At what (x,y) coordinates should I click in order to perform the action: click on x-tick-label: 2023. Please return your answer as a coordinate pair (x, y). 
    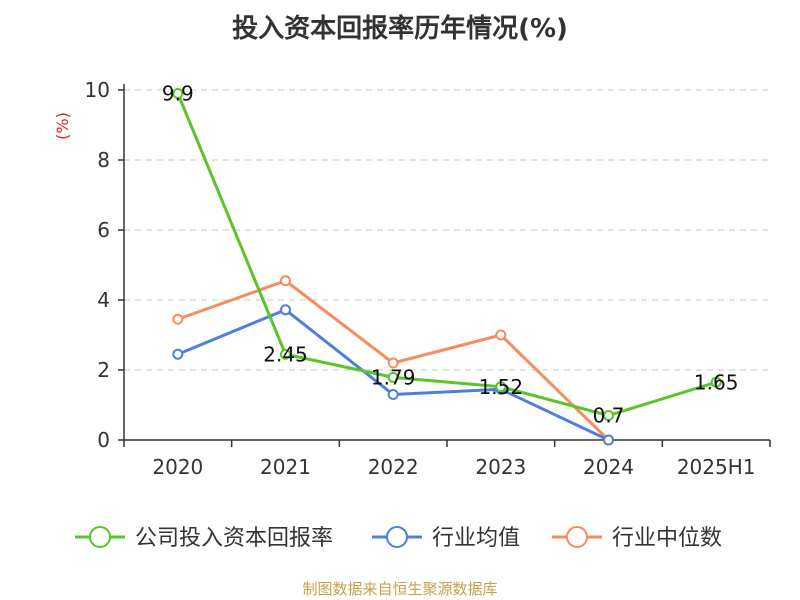
    Looking at the image, I should click on (500, 467).